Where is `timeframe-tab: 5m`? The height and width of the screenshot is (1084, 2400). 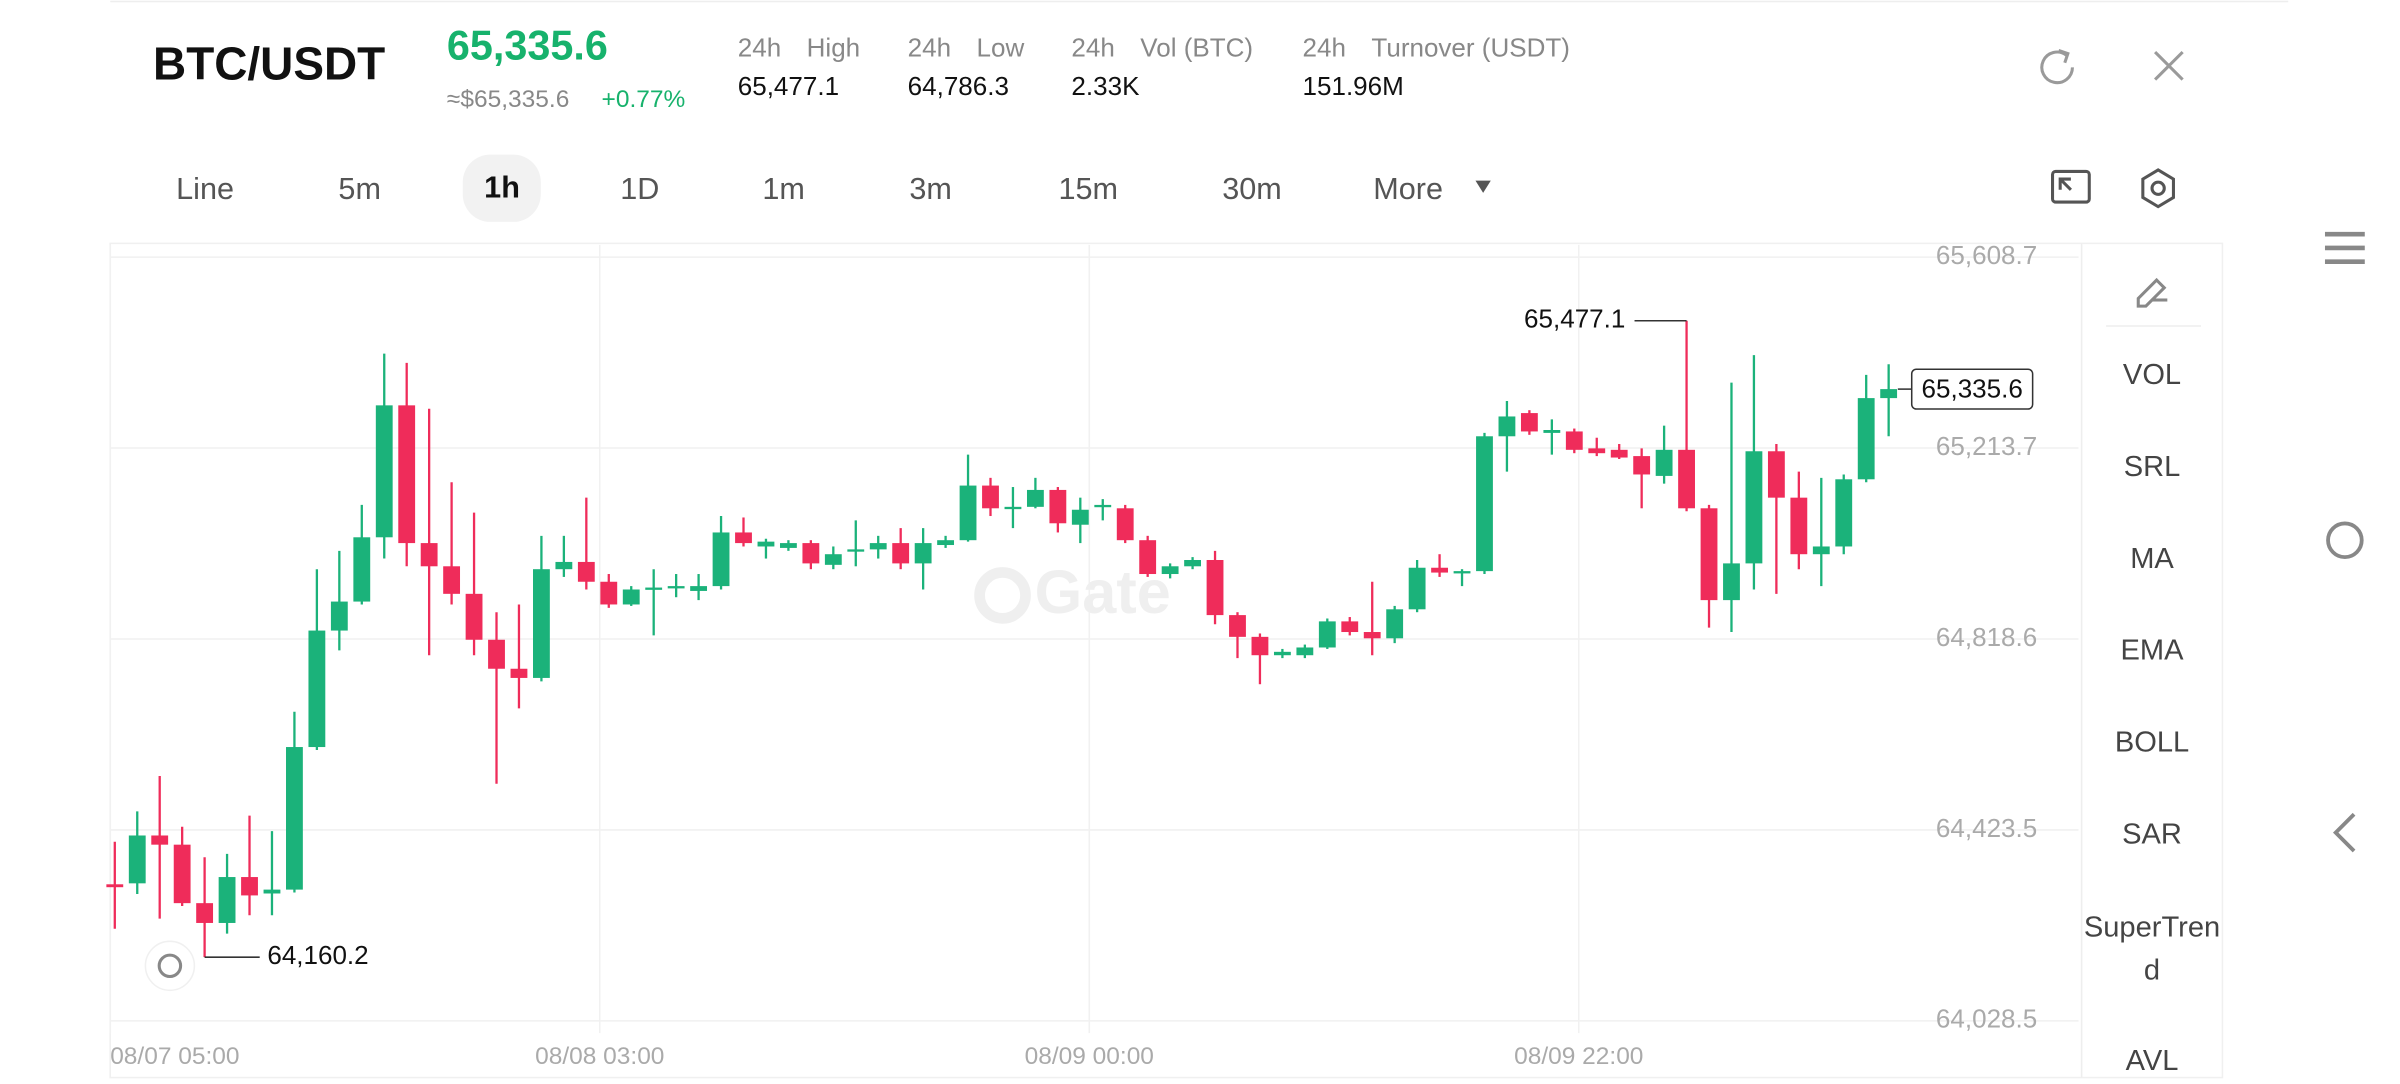 timeframe-tab: 5m is located at coordinates (359, 189).